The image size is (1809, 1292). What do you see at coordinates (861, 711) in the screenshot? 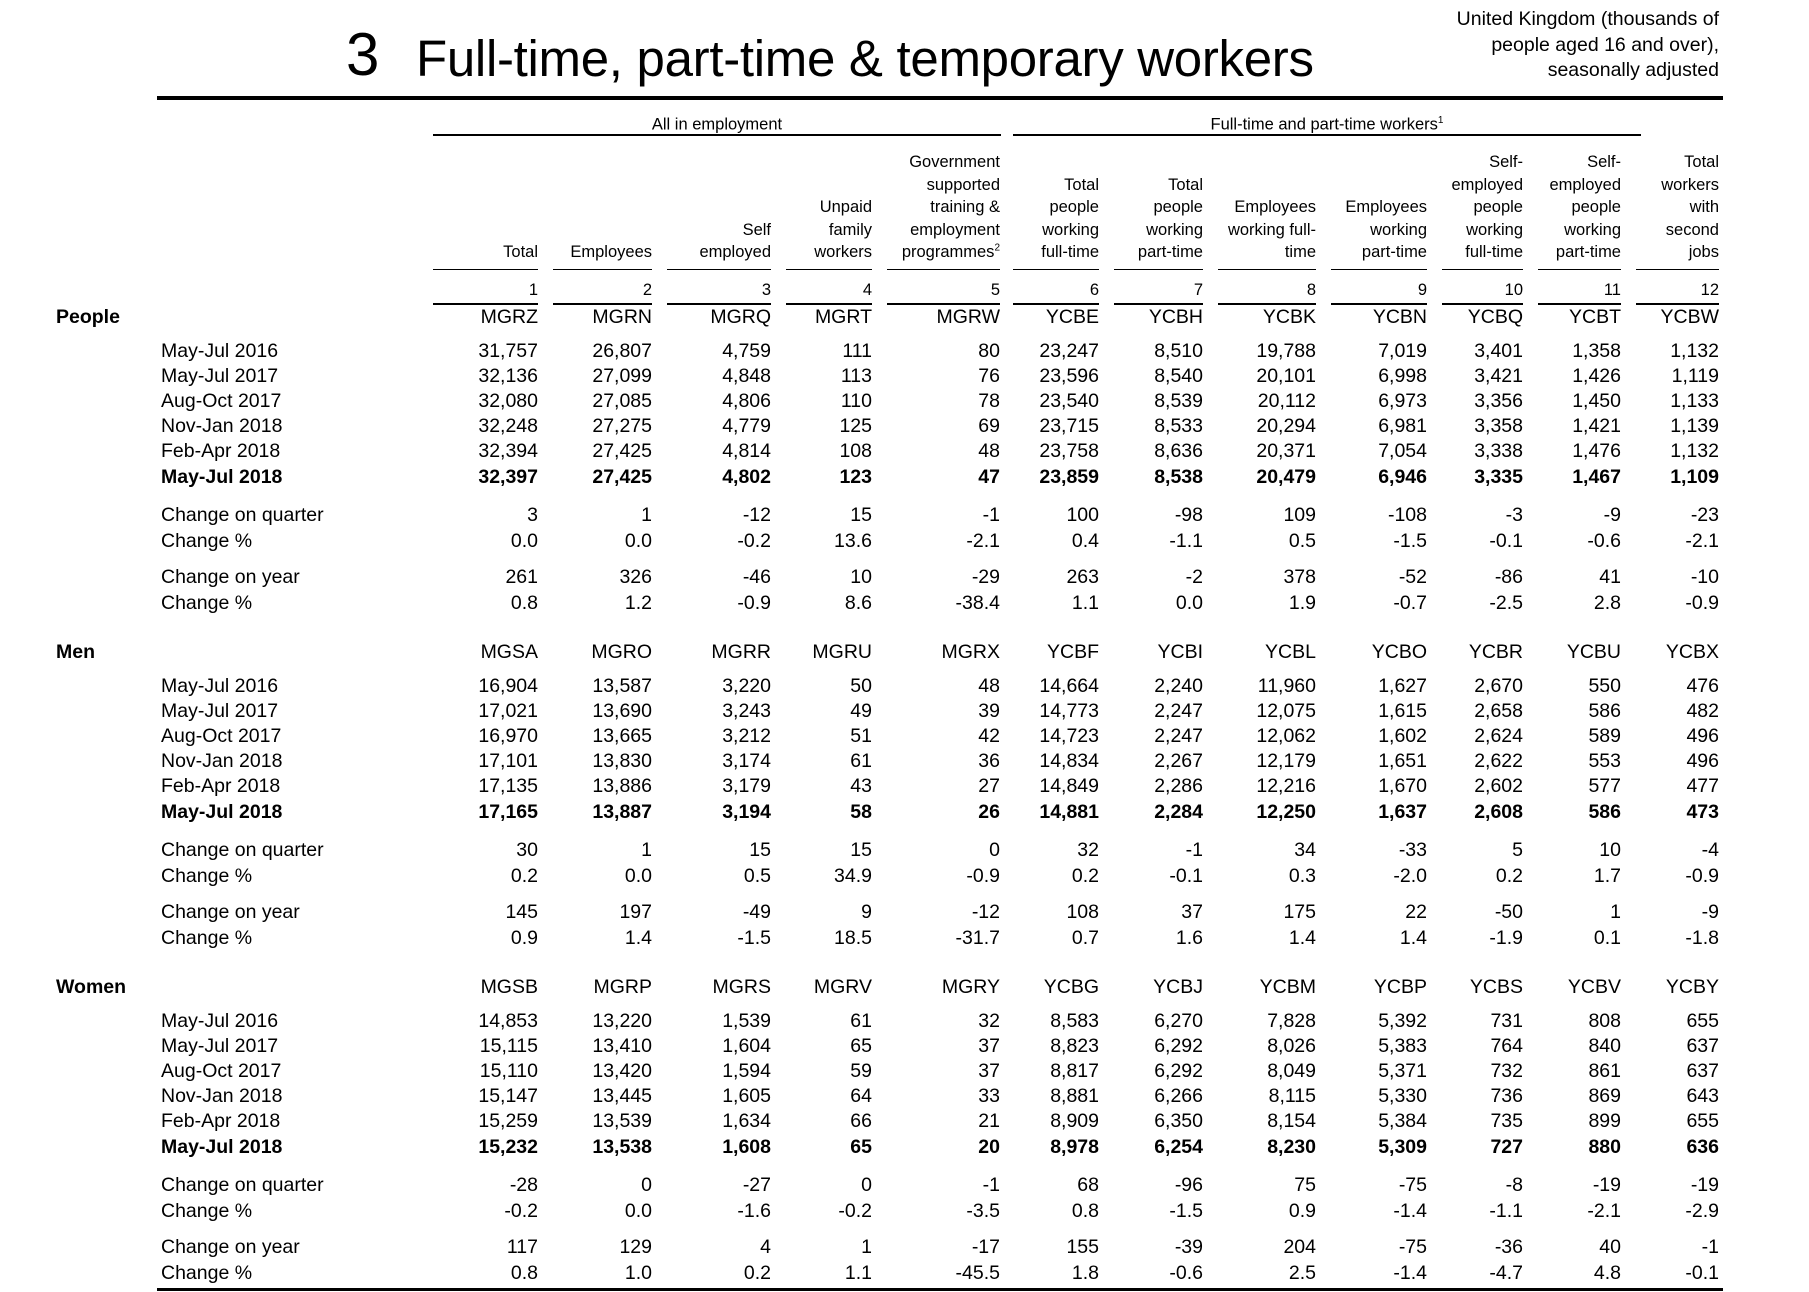
I see `table-cell: 49` at bounding box center [861, 711].